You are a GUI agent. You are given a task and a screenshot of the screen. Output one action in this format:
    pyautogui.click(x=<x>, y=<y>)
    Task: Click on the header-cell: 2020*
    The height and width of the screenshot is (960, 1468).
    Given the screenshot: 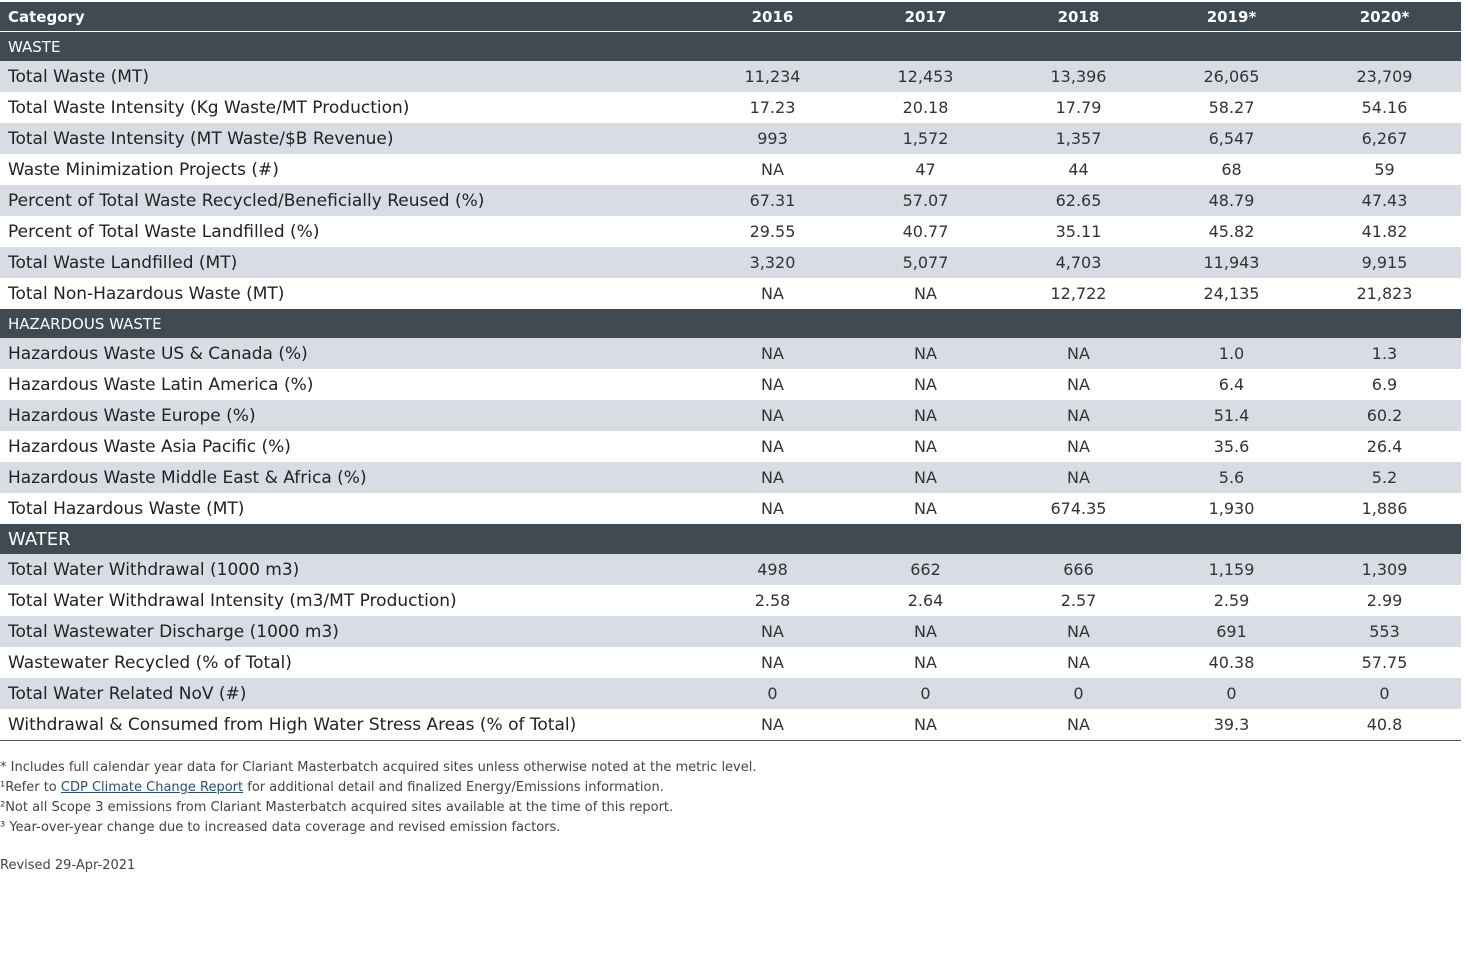 What is the action you would take?
    pyautogui.click(x=1384, y=17)
    